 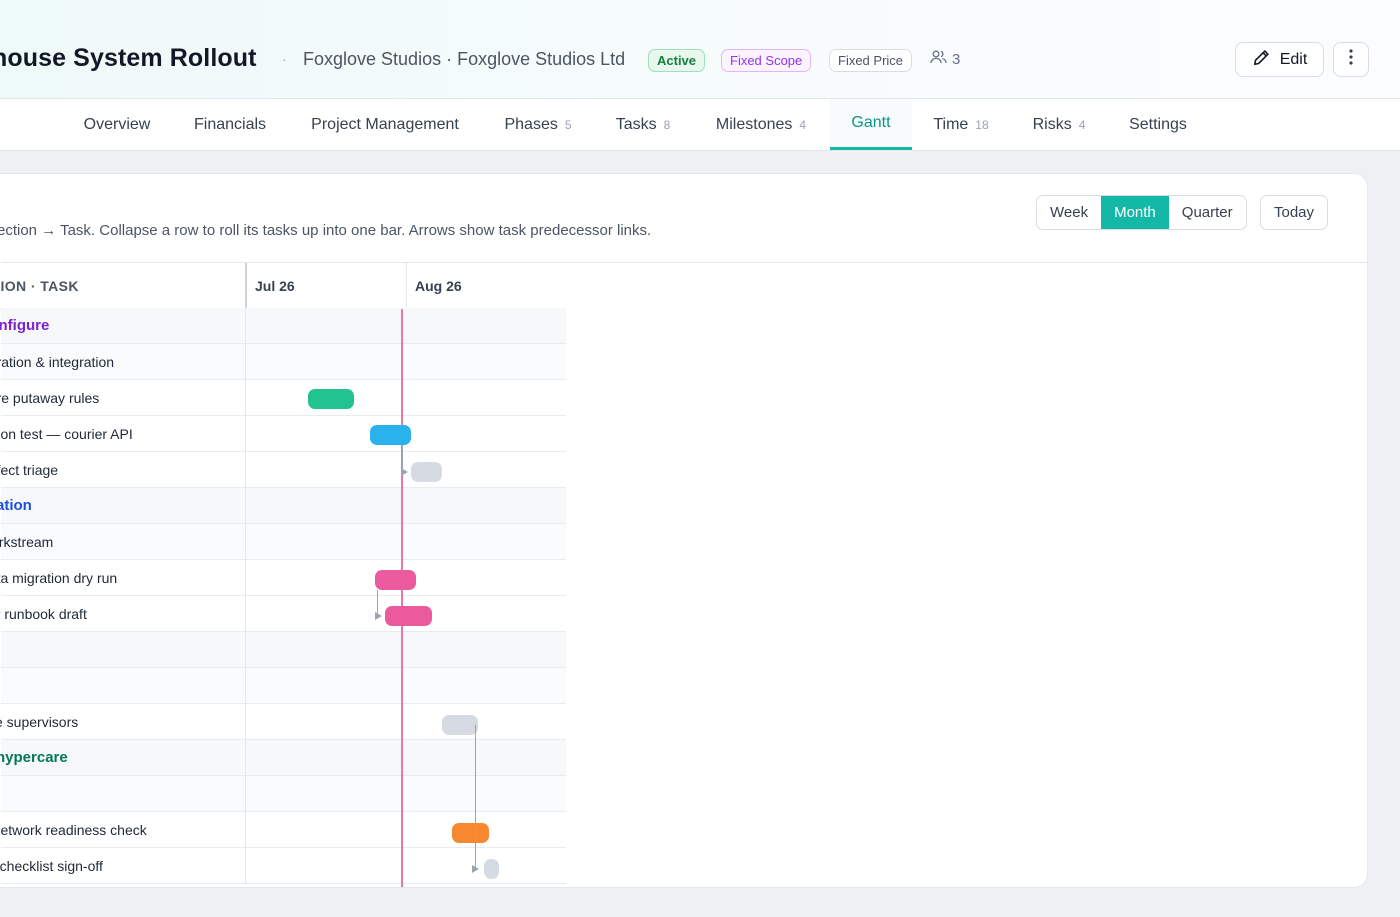 What do you see at coordinates (677, 60) in the screenshot?
I see `status-badge: Active` at bounding box center [677, 60].